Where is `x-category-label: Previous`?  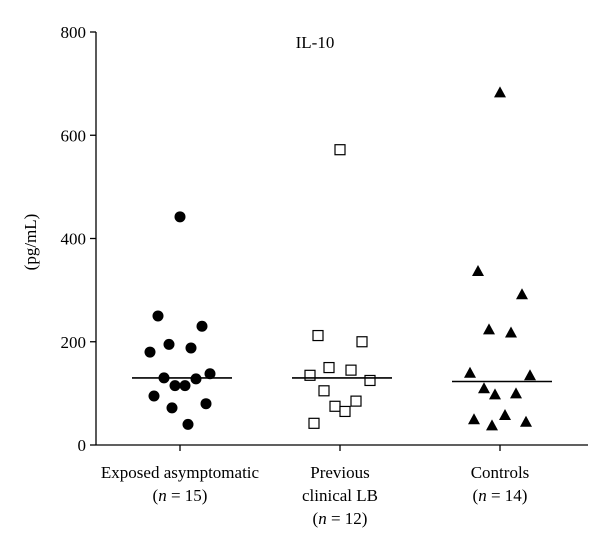
x-category-label: Previous is located at coordinates (340, 472).